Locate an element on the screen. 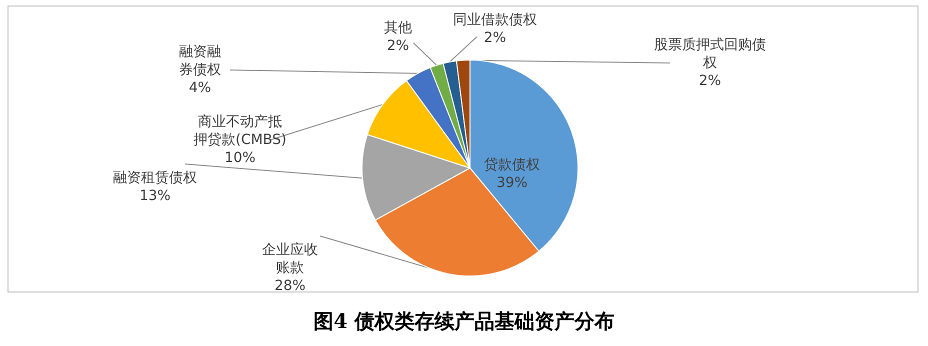 The image size is (928, 346). data-label: 4% is located at coordinates (200, 88).